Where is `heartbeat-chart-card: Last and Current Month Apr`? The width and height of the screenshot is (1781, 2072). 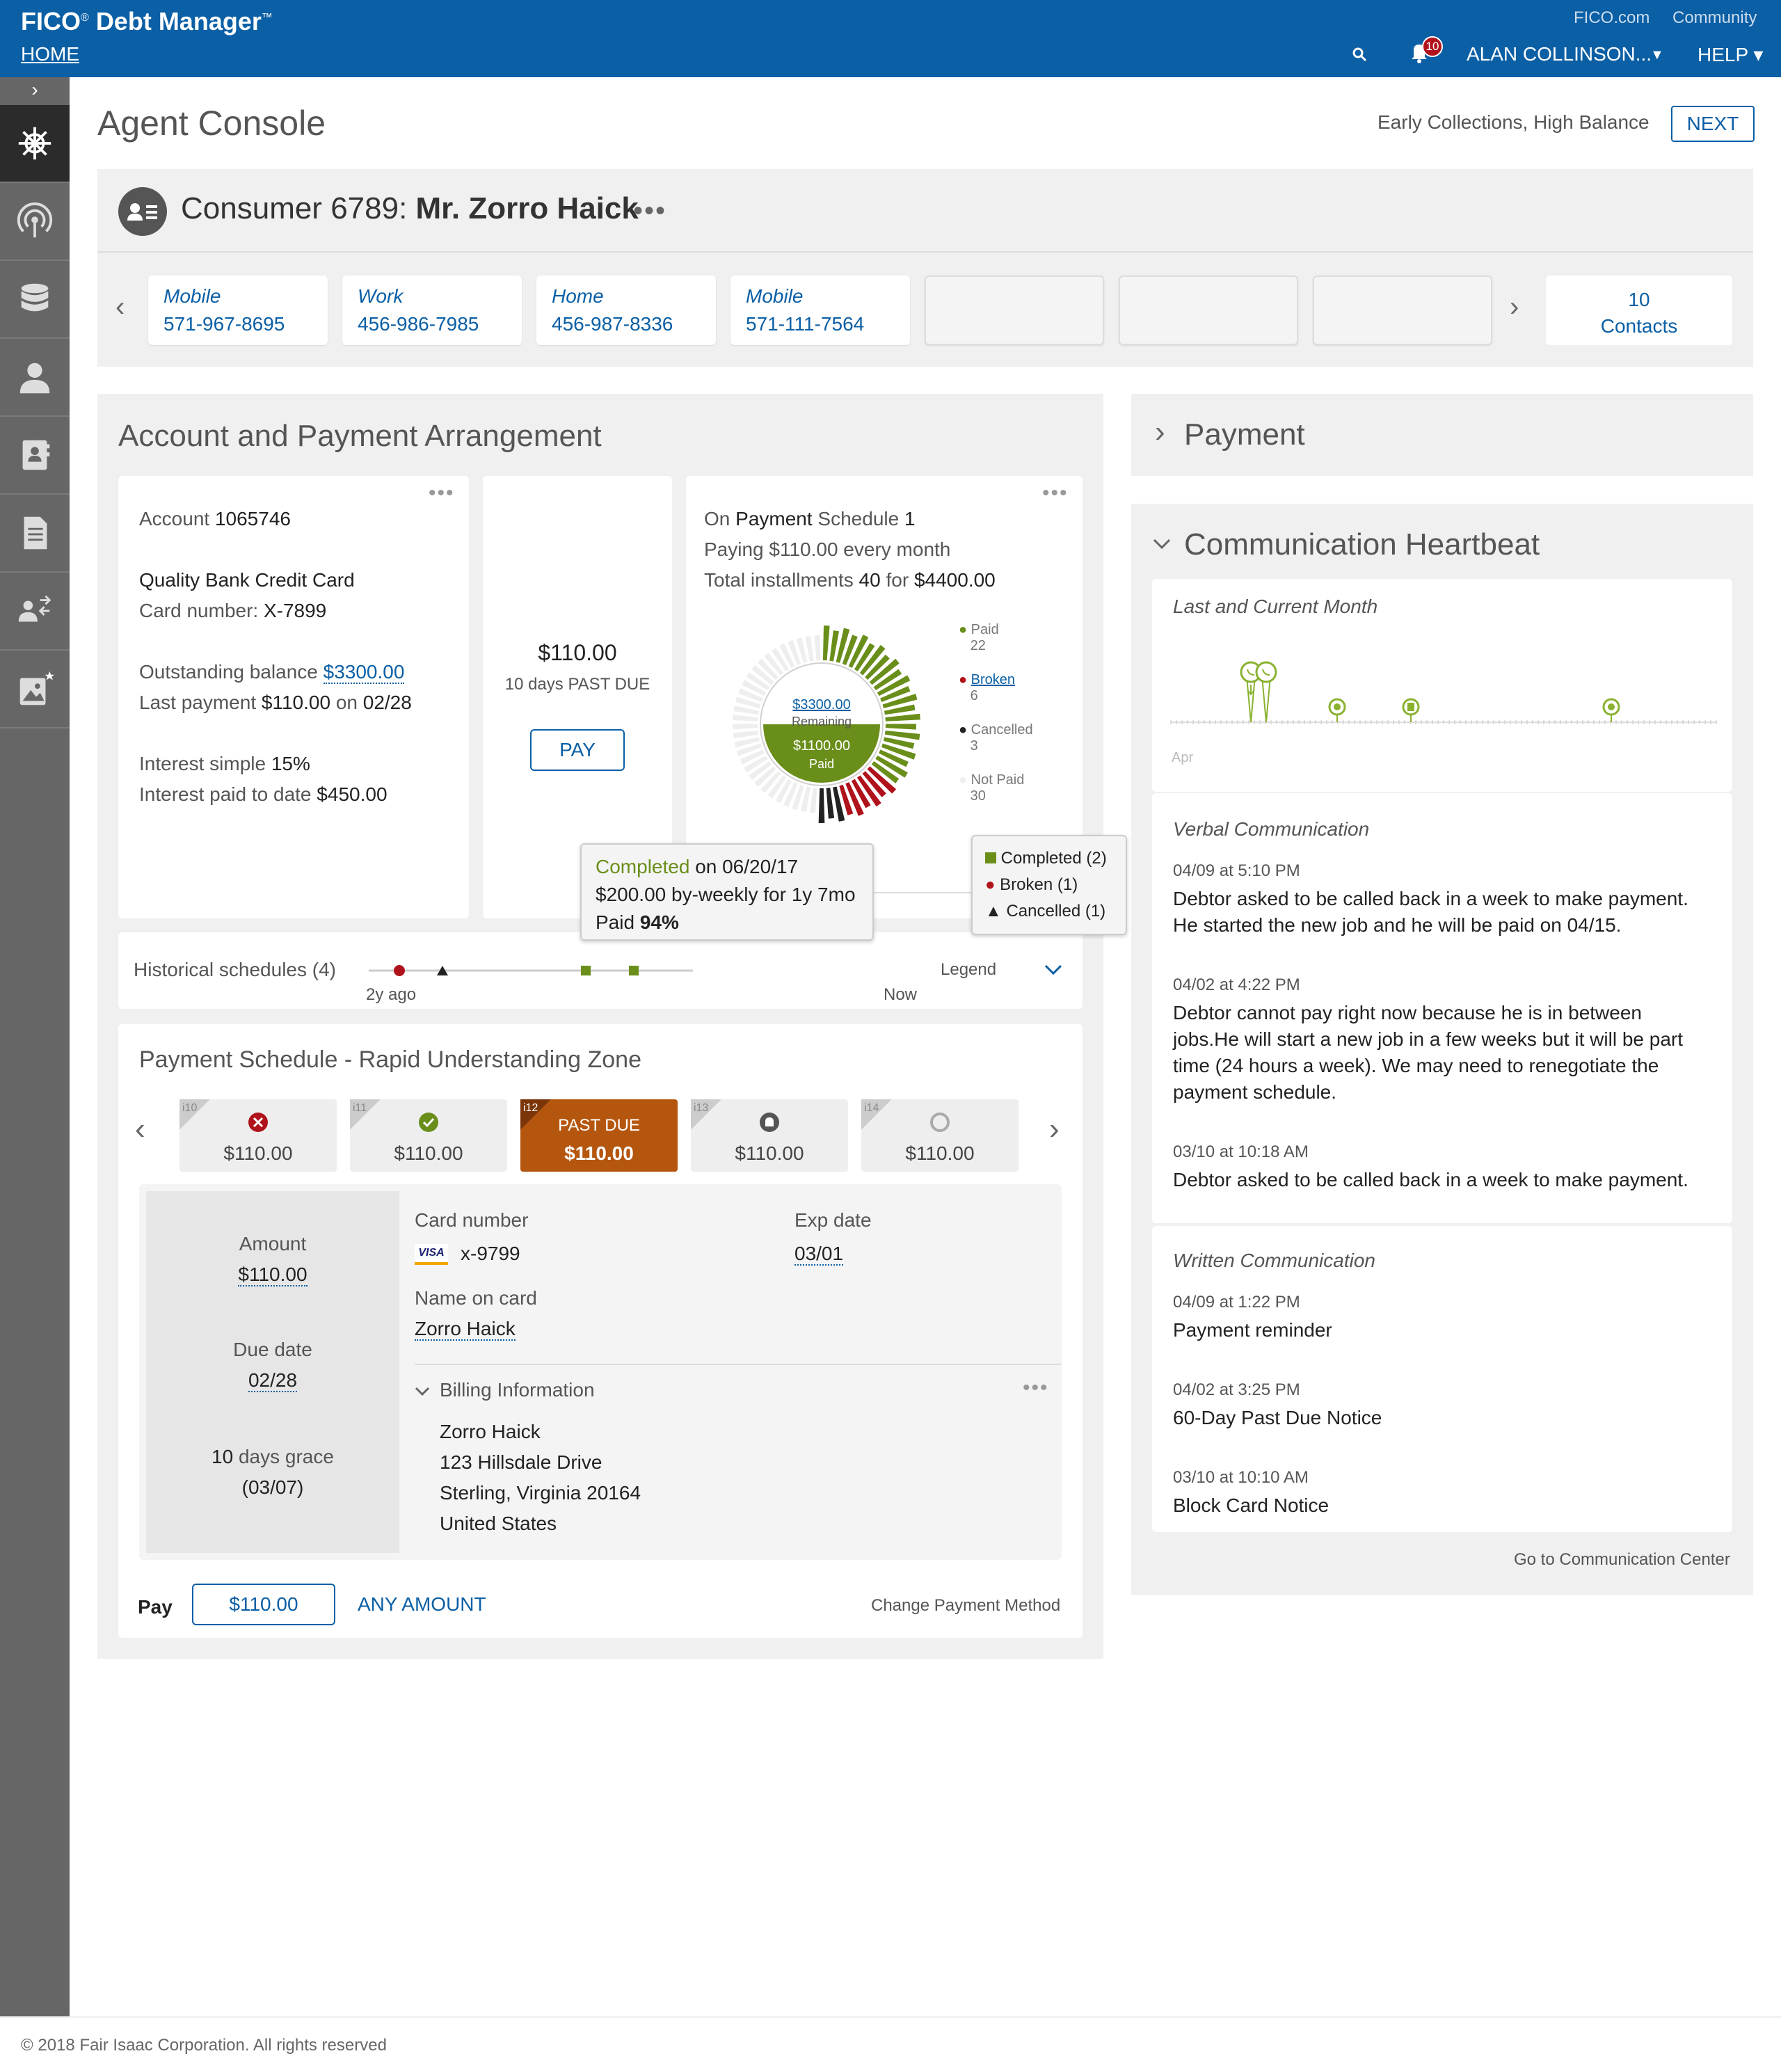 heartbeat-chart-card: Last and Current Month Apr is located at coordinates (1442, 685).